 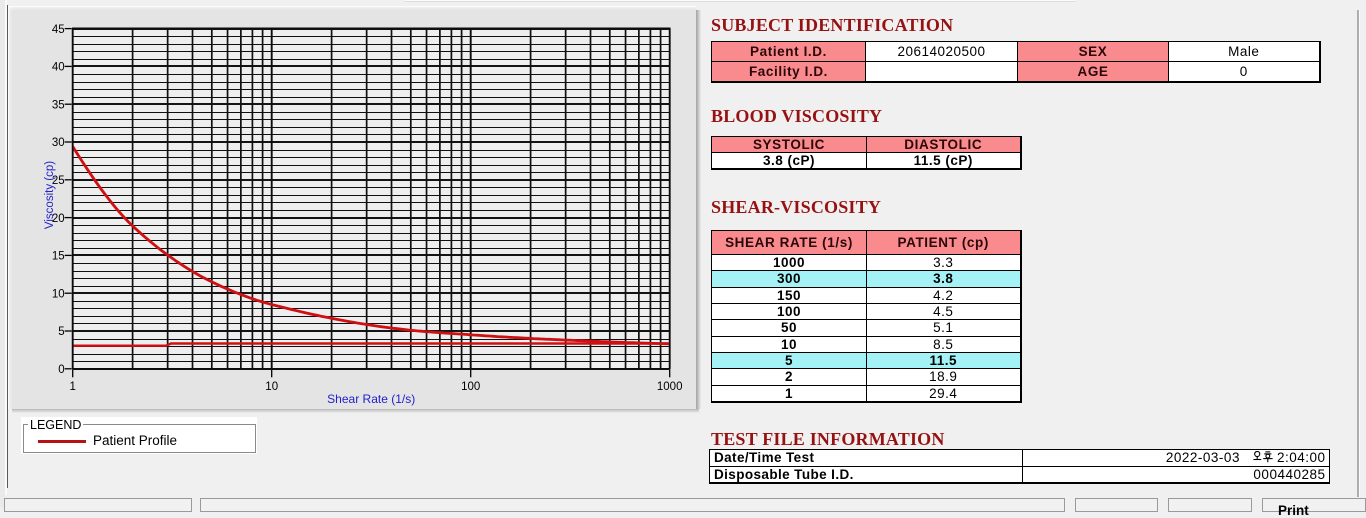 I want to click on svg-text: 35, so click(x=58, y=105).